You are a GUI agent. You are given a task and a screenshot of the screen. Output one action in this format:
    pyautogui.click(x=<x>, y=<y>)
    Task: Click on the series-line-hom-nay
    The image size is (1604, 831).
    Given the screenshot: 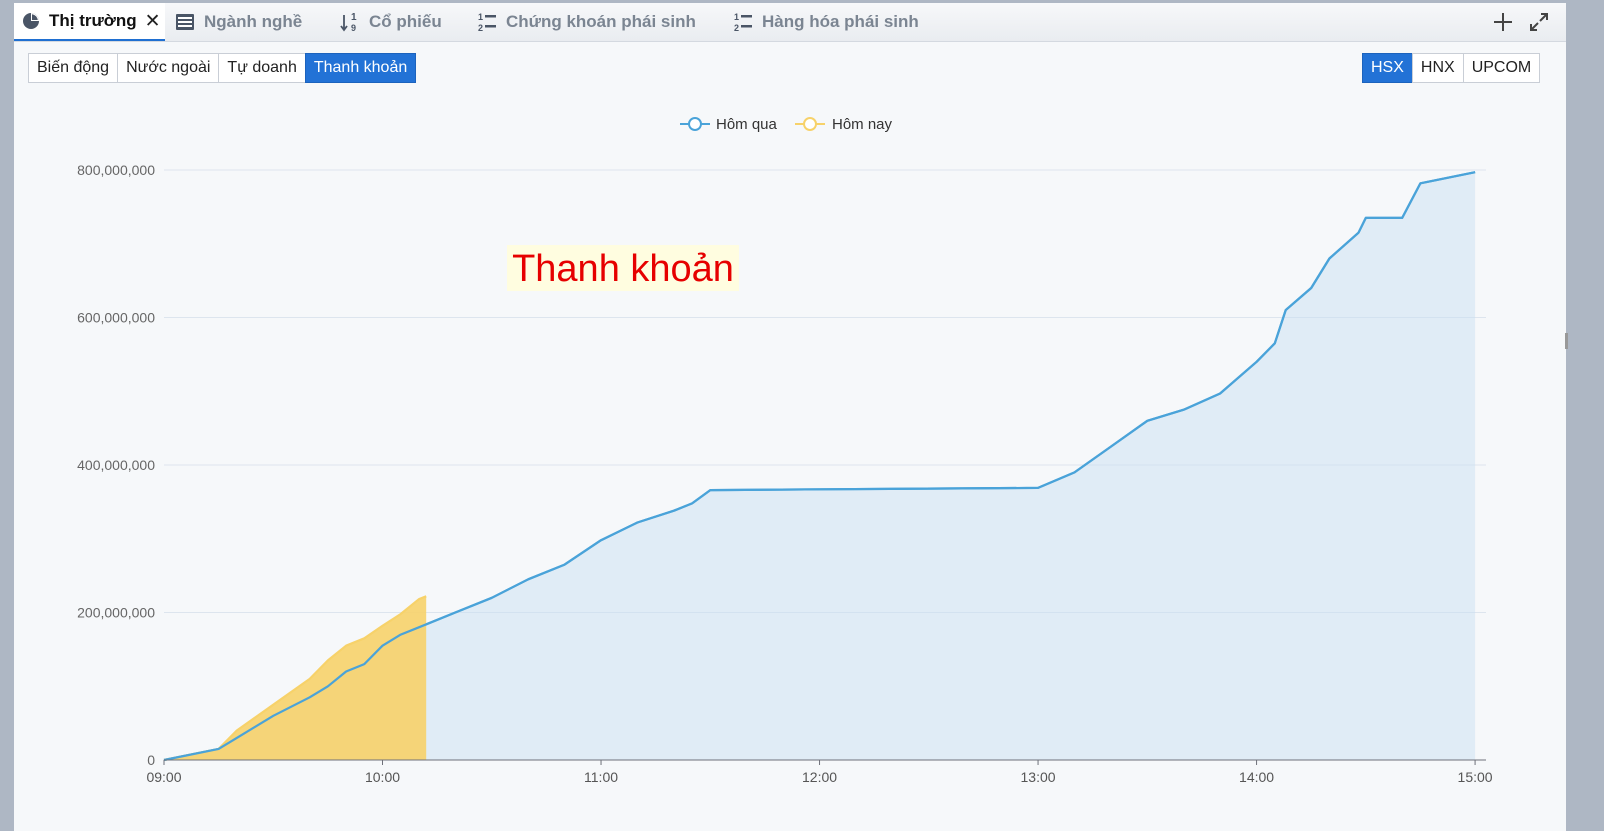 What is the action you would take?
    pyautogui.click(x=295, y=678)
    